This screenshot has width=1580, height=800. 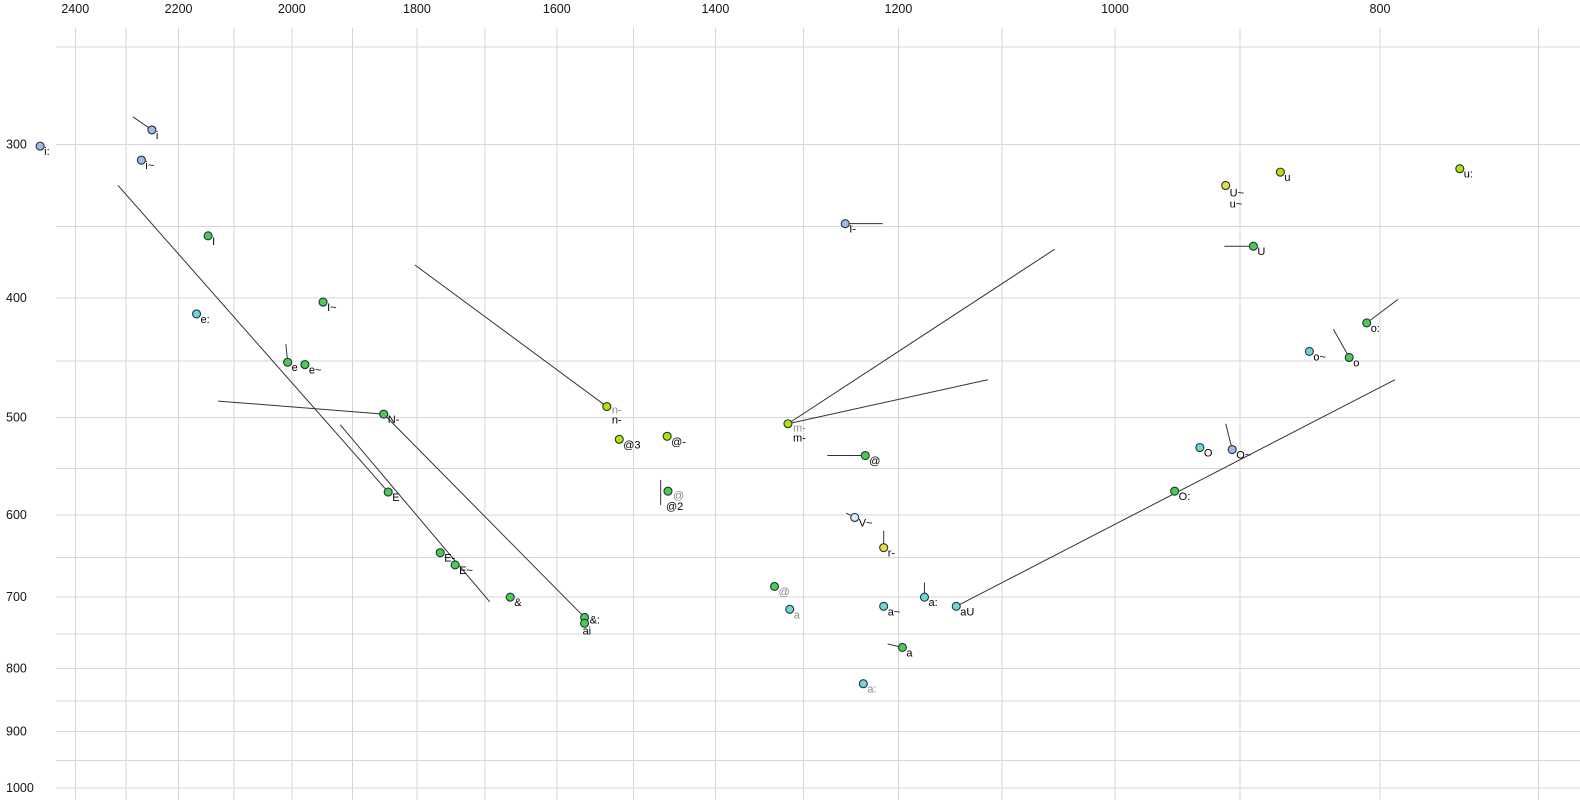 What do you see at coordinates (892, 554) in the screenshot?
I see `vowel-point-label: r-` at bounding box center [892, 554].